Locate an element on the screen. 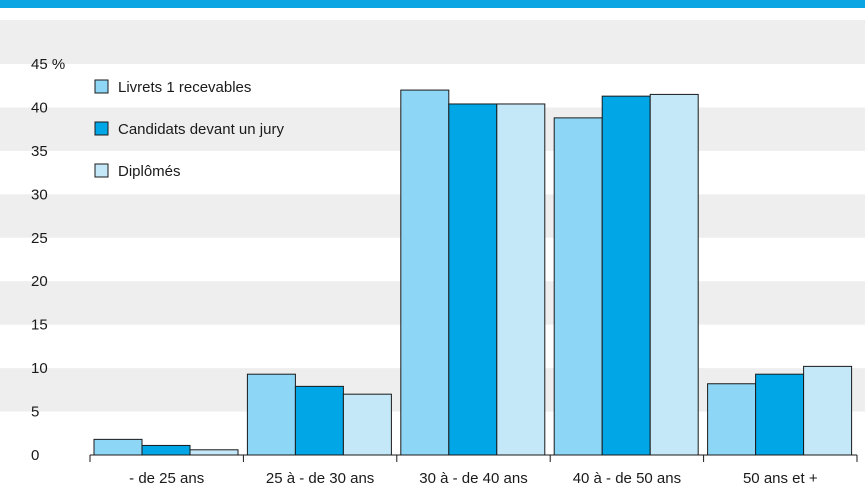 Image resolution: width=865 pixels, height=502 pixels. y-tick-label: 35 is located at coordinates (39, 151).